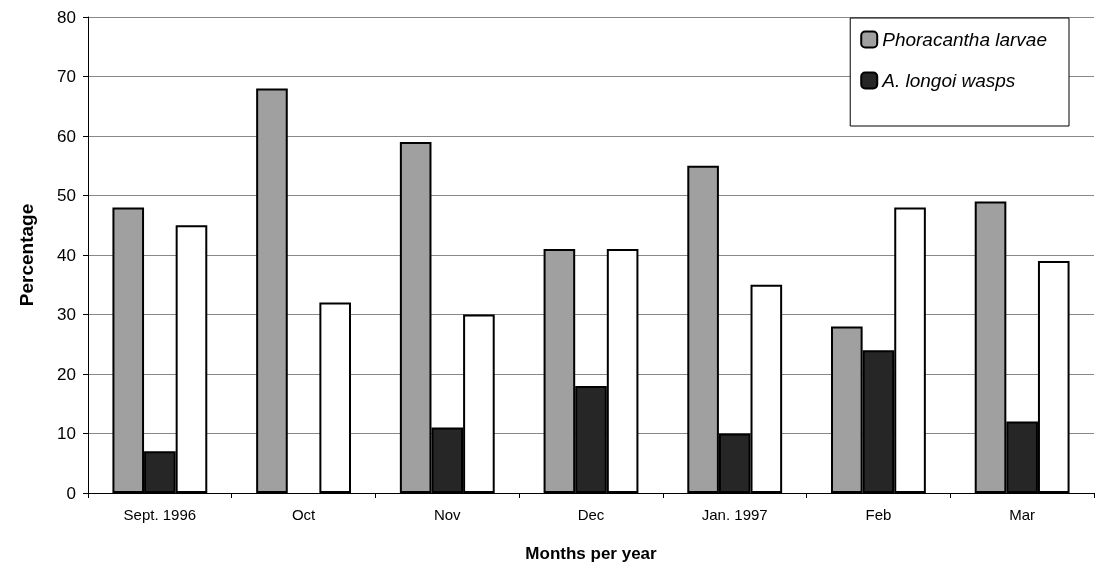 This screenshot has width=1097, height=579. Describe the element at coordinates (591, 514) in the screenshot. I see `x-tick-label: Dec` at that location.